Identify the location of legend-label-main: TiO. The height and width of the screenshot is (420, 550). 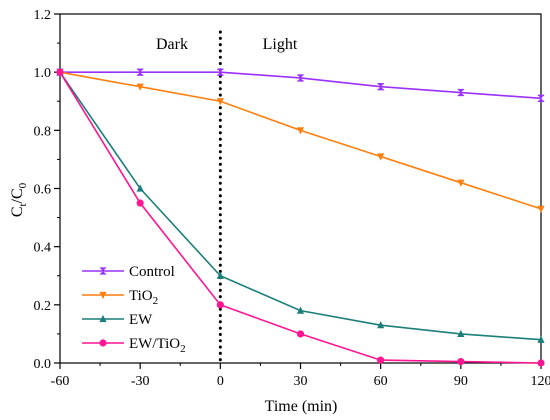
(141, 296).